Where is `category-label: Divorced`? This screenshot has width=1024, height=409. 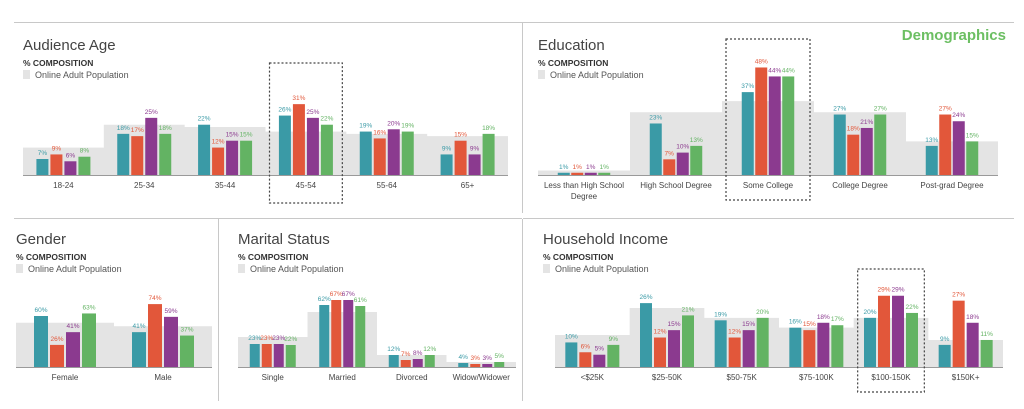 category-label: Divorced is located at coordinates (412, 377).